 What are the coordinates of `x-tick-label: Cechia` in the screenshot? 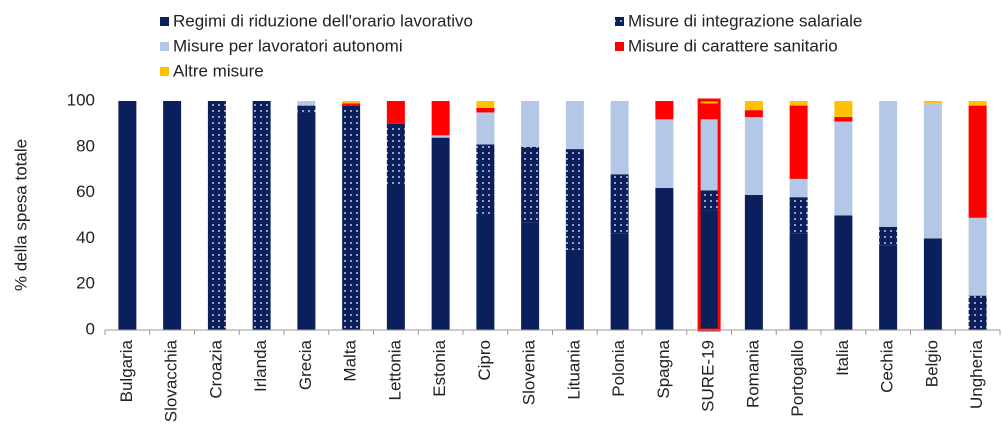 It's located at (887, 365).